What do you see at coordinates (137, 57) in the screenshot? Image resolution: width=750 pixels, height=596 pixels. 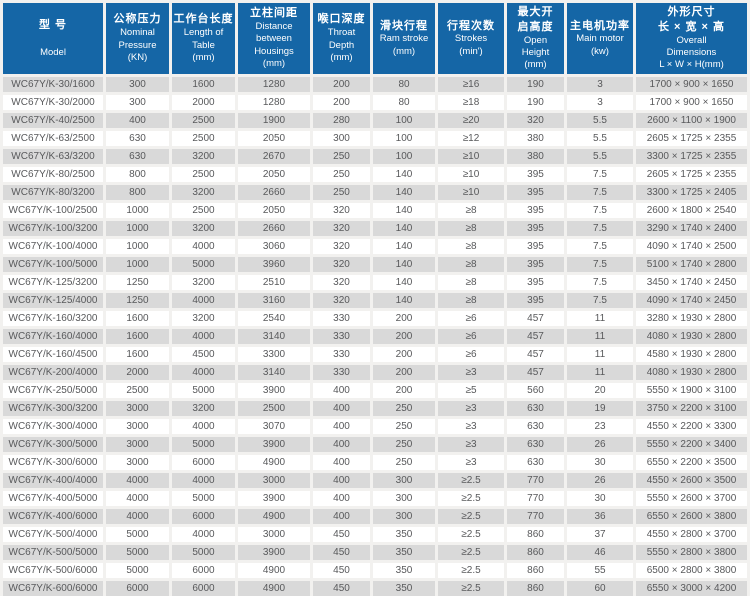 I see `header-label-en: (KN)` at bounding box center [137, 57].